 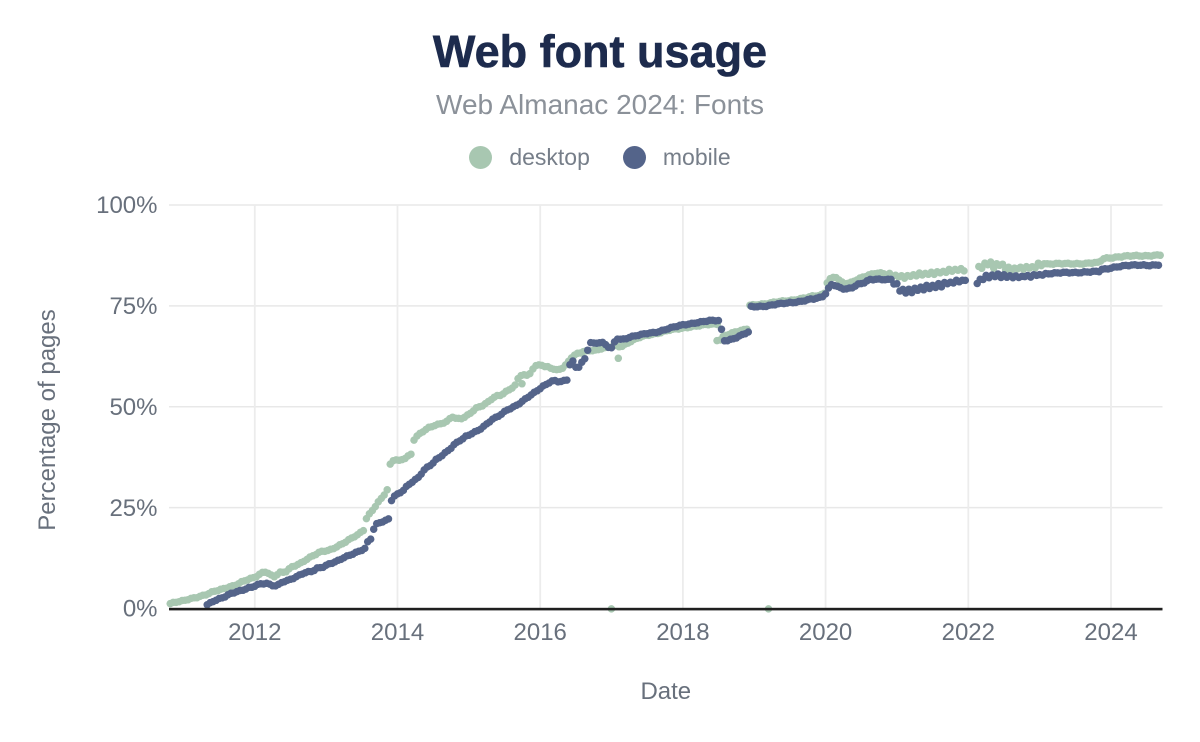 I want to click on svg-text: 2014, so click(x=397, y=632).